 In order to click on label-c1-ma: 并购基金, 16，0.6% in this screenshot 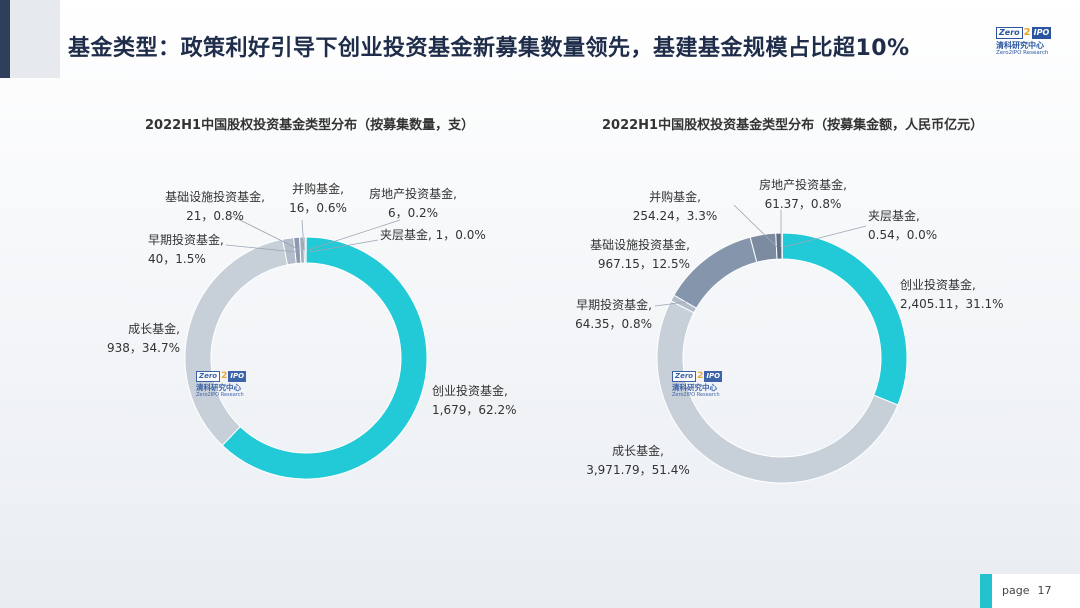, I will do `click(318, 198)`.